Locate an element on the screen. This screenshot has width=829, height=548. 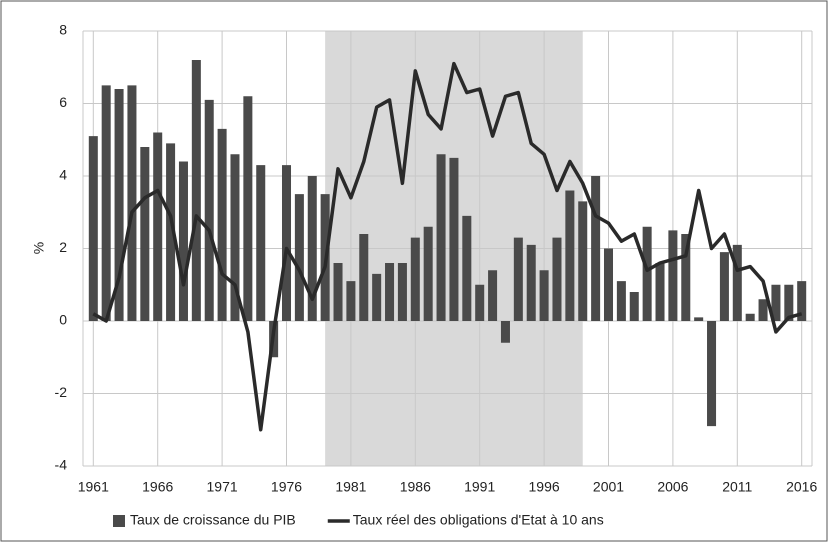
y-tick-label: -4 is located at coordinates (61, 465).